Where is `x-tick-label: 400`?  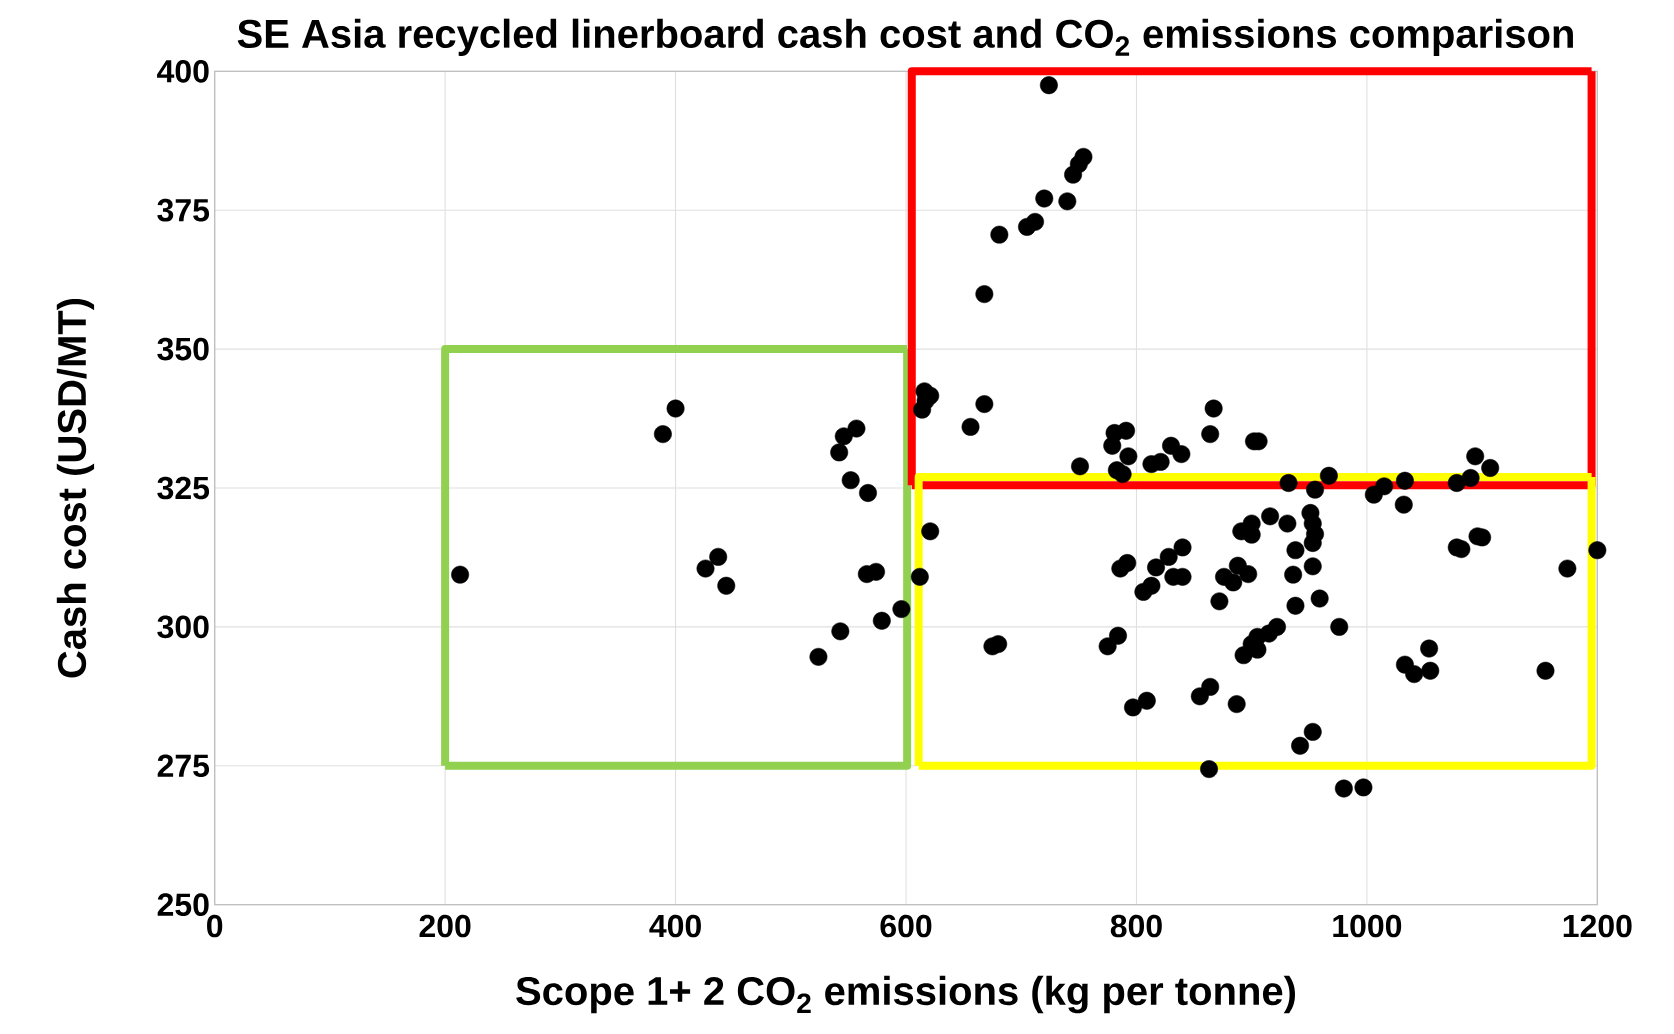
x-tick-label: 400 is located at coordinates (675, 926).